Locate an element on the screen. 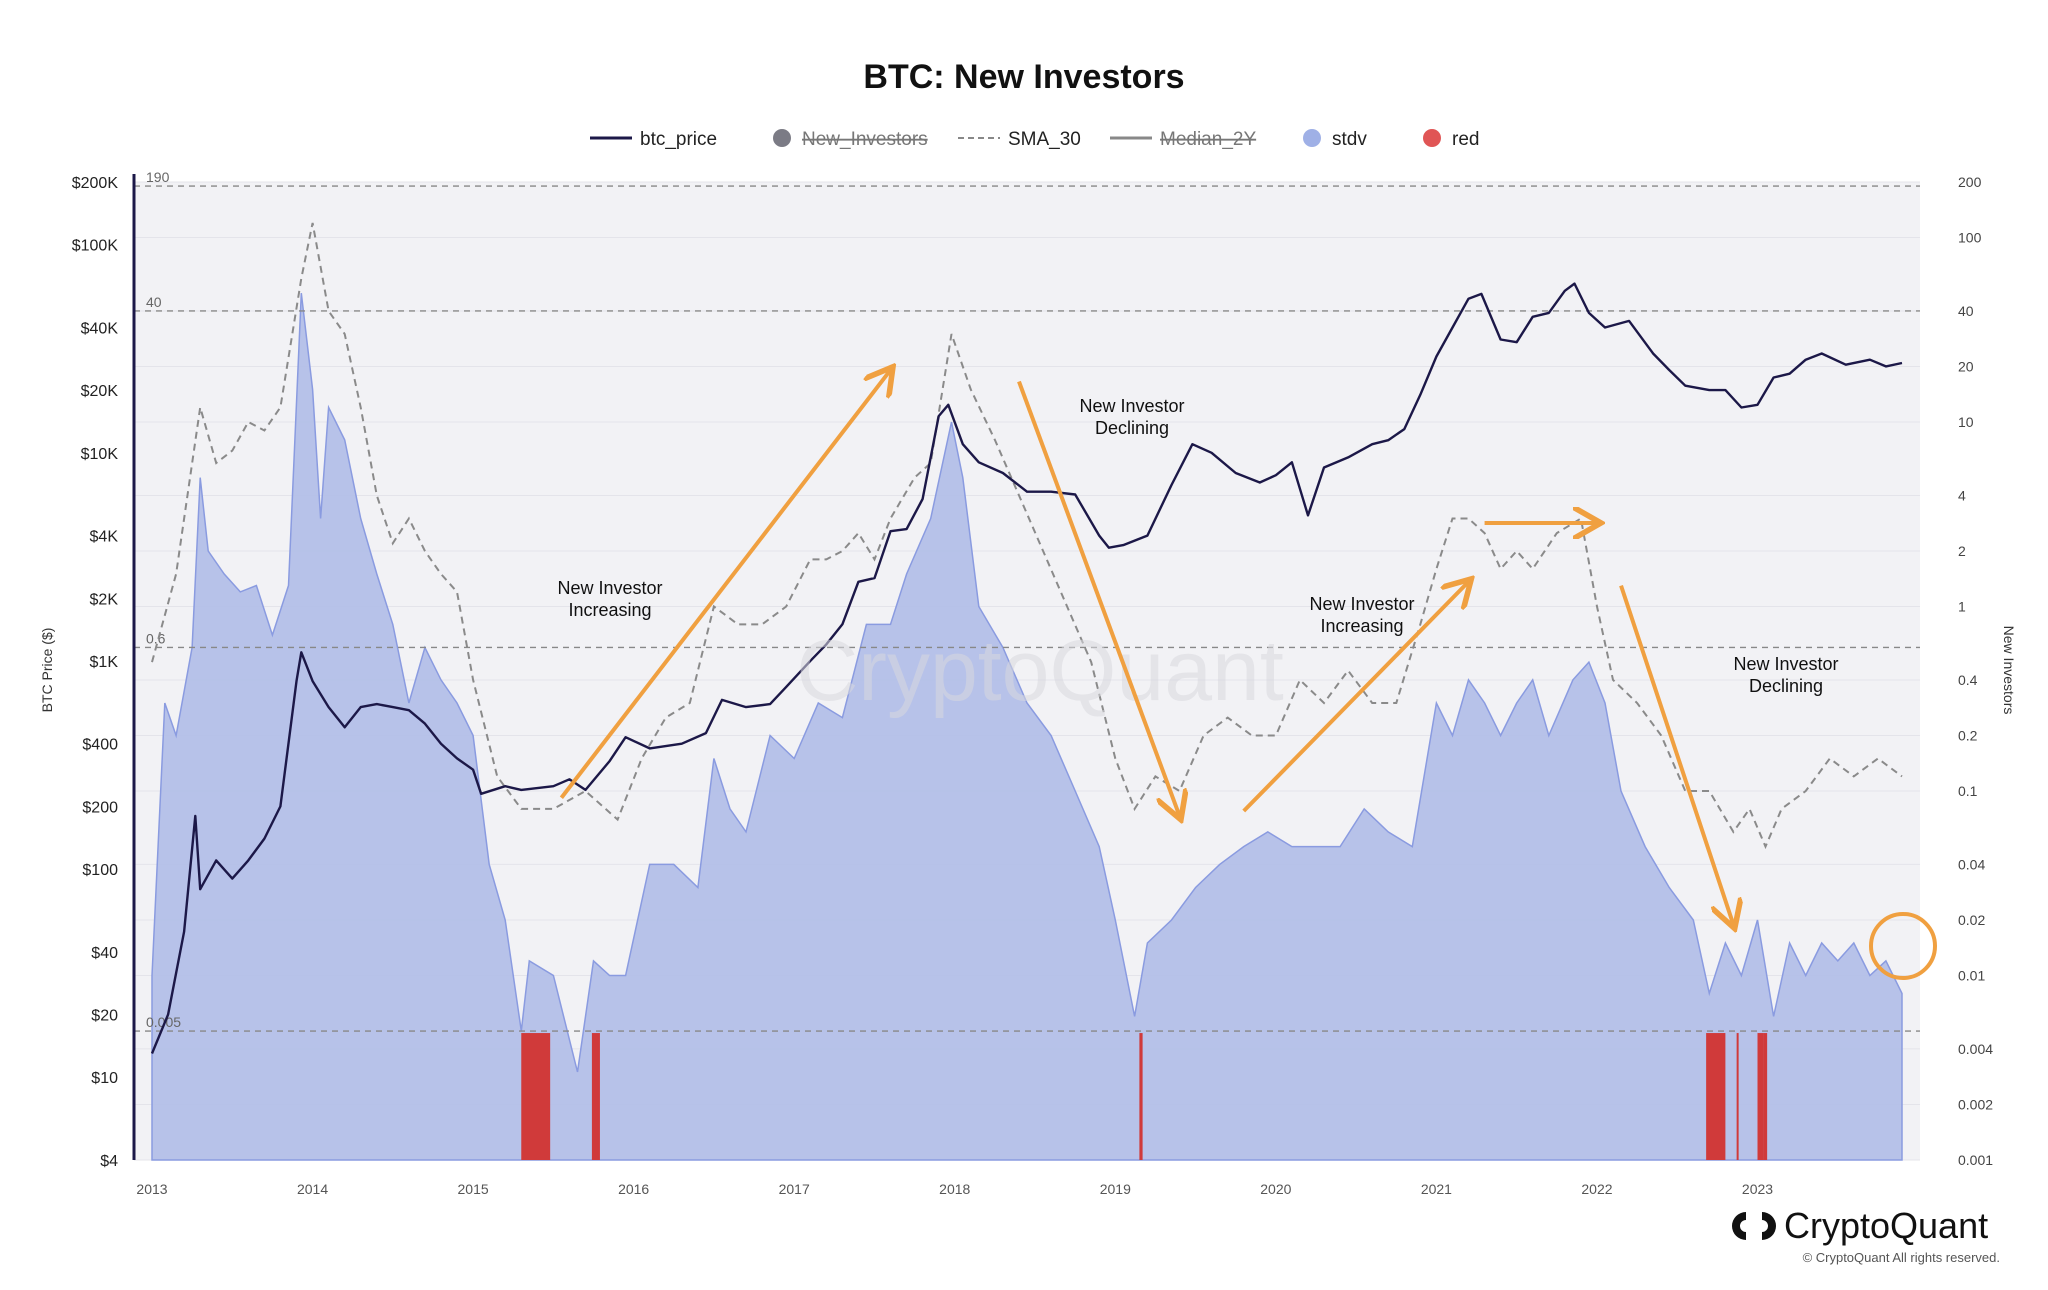 The width and height of the screenshot is (2048, 1290). copyright: © CryptoQuant All rights reserved. is located at coordinates (1901, 1257).